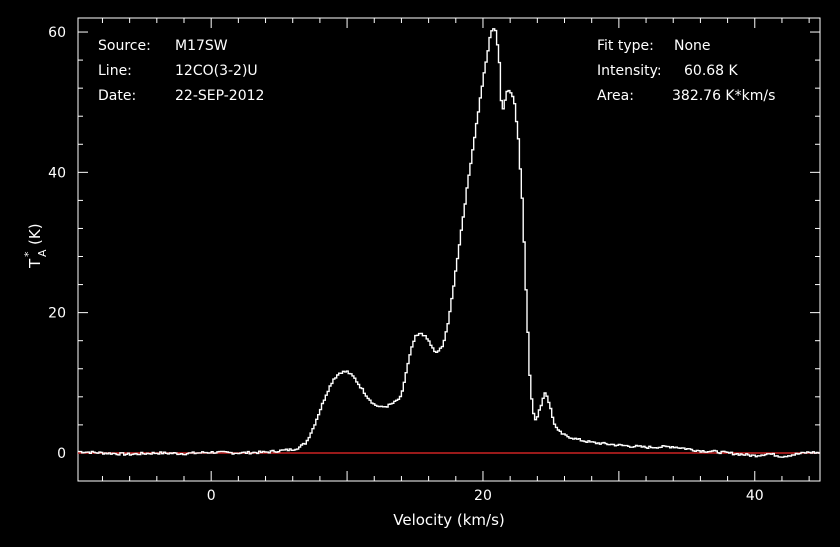  Describe the element at coordinates (711, 71) in the screenshot. I see `intensity-value: 60.68 K` at that location.